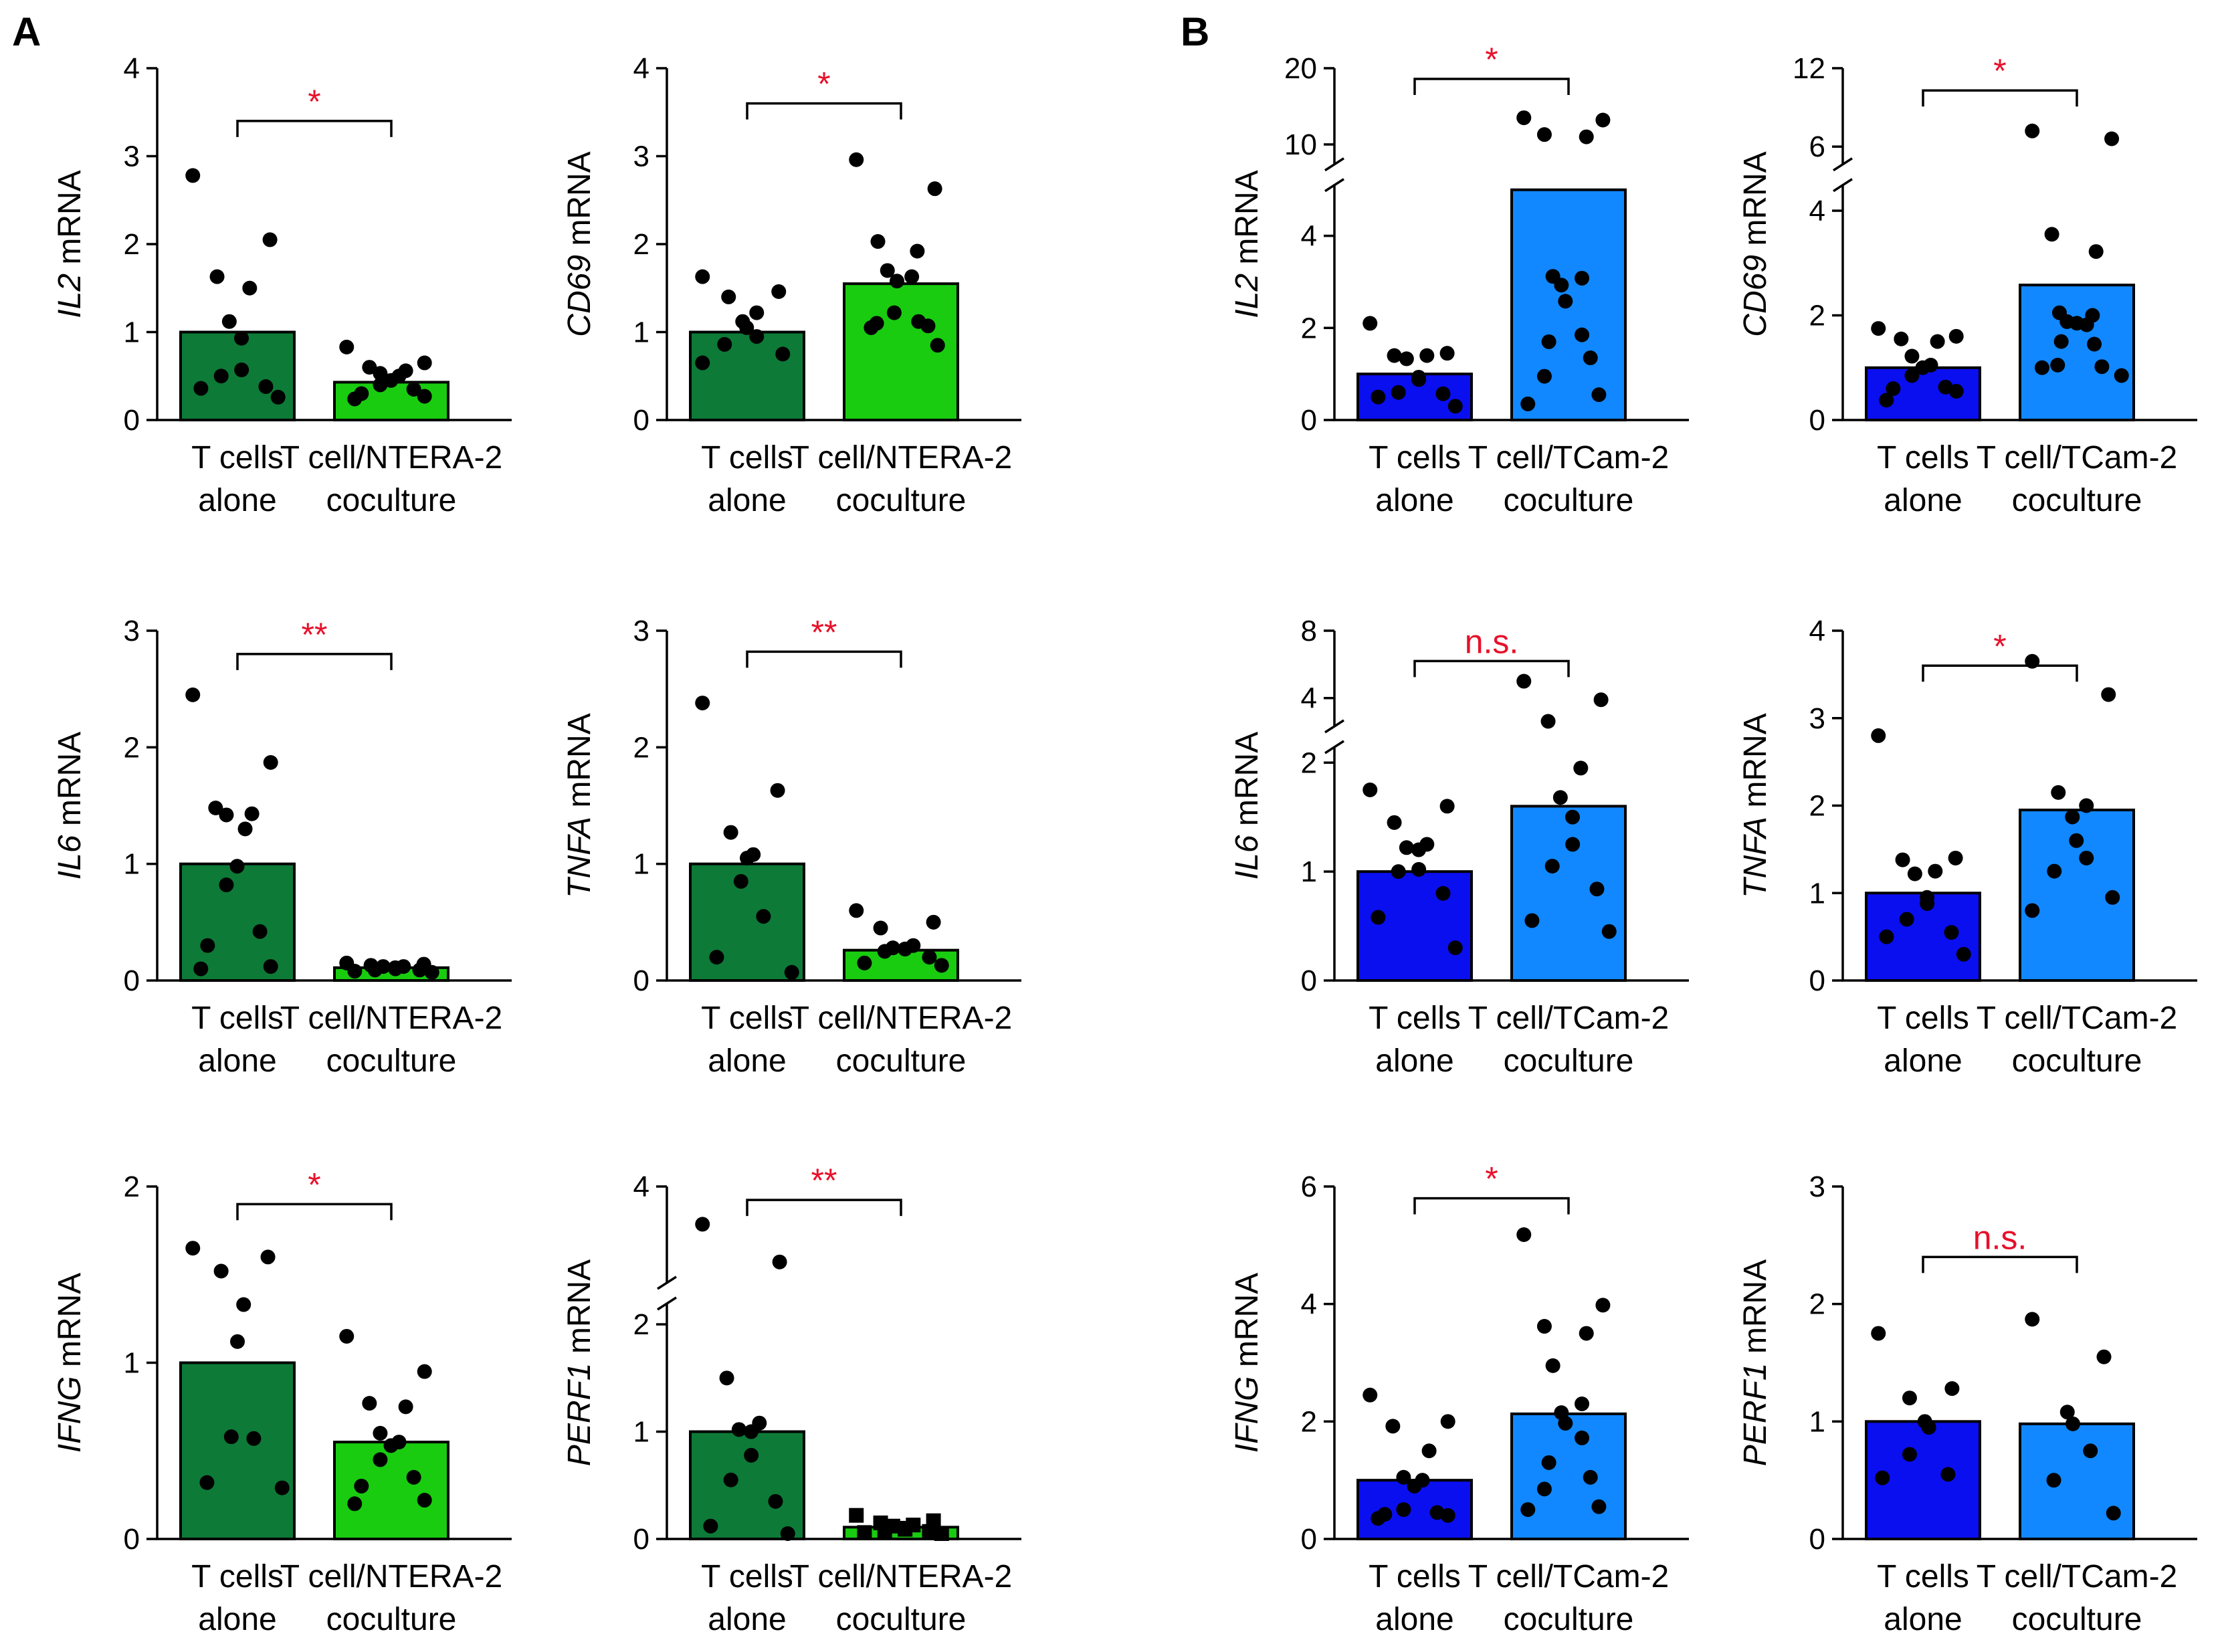 Image resolution: width=2218 pixels, height=1652 pixels. What do you see at coordinates (132, 156) in the screenshot?
I see `y-tick-label: 3` at bounding box center [132, 156].